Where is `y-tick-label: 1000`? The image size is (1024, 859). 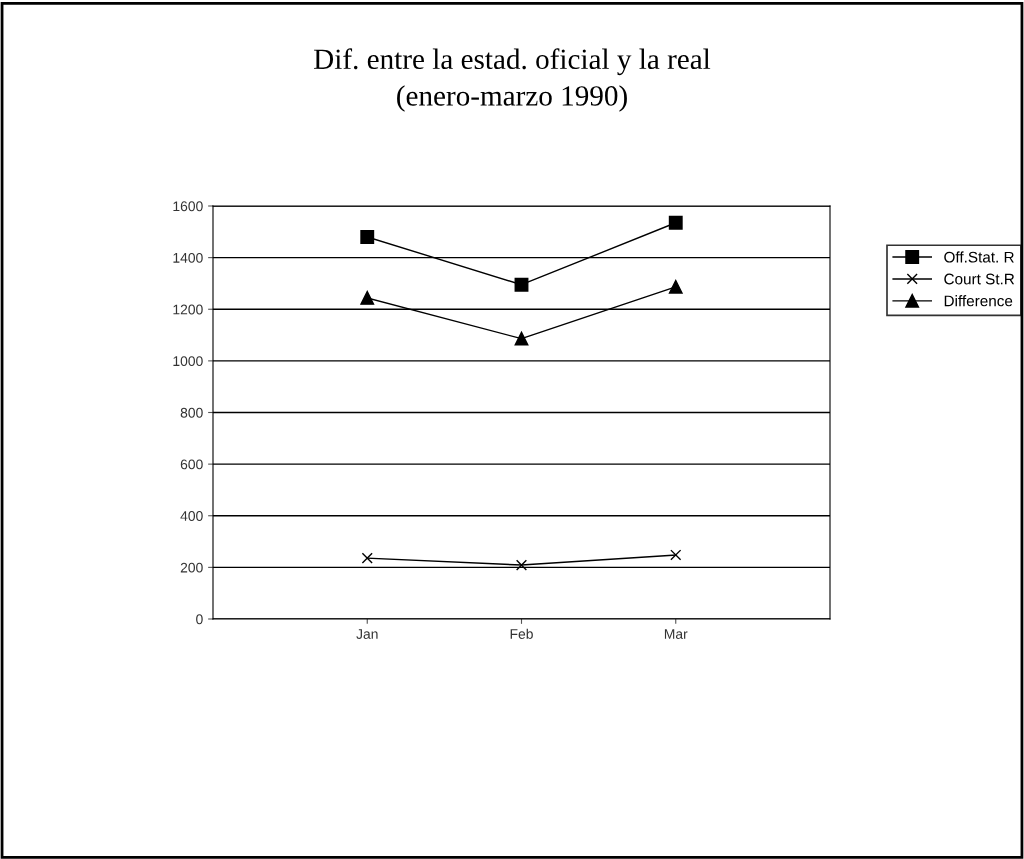 y-tick-label: 1000 is located at coordinates (188, 361).